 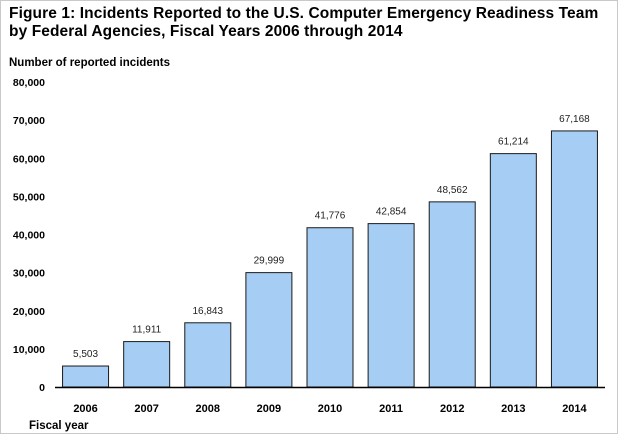 I want to click on x-tick-label: 2009, so click(x=269, y=409).